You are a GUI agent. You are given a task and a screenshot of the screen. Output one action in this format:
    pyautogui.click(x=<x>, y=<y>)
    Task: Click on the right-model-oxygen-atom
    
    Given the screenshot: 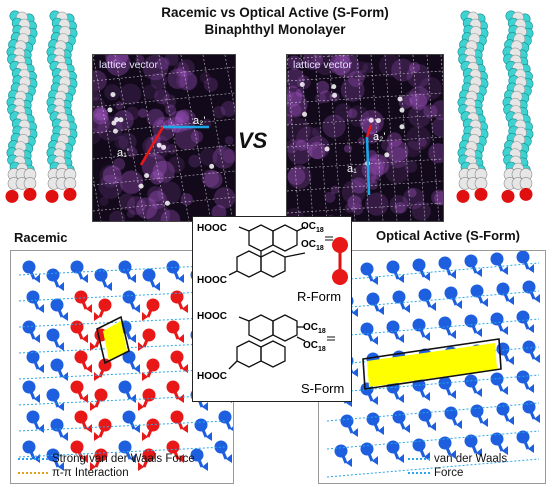 What is the action you would take?
    pyautogui.click(x=463, y=196)
    